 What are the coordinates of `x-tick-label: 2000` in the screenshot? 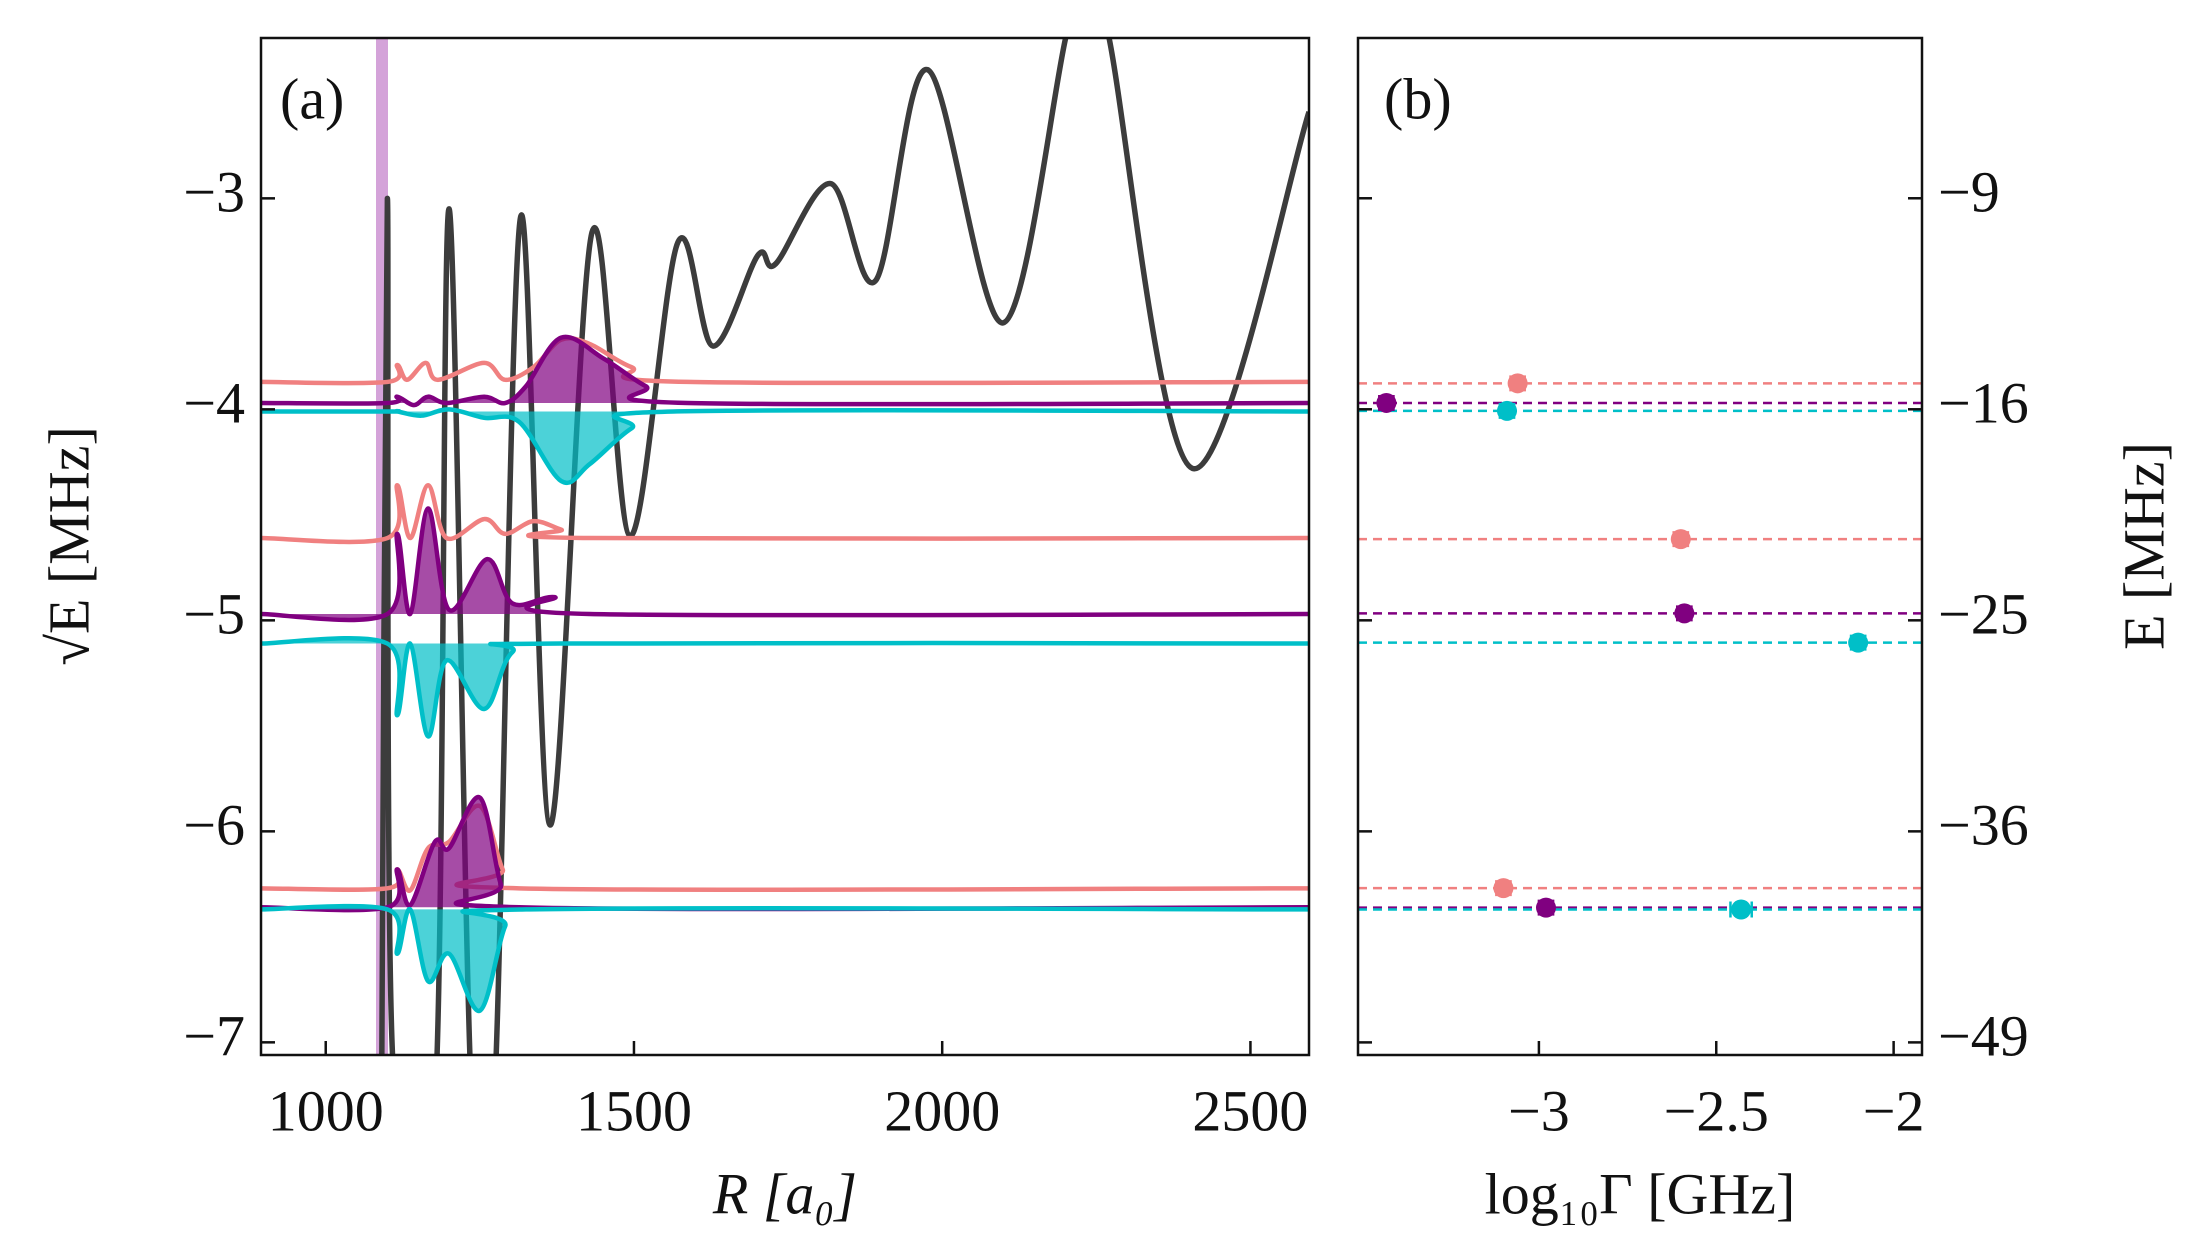 It's located at (942, 1110).